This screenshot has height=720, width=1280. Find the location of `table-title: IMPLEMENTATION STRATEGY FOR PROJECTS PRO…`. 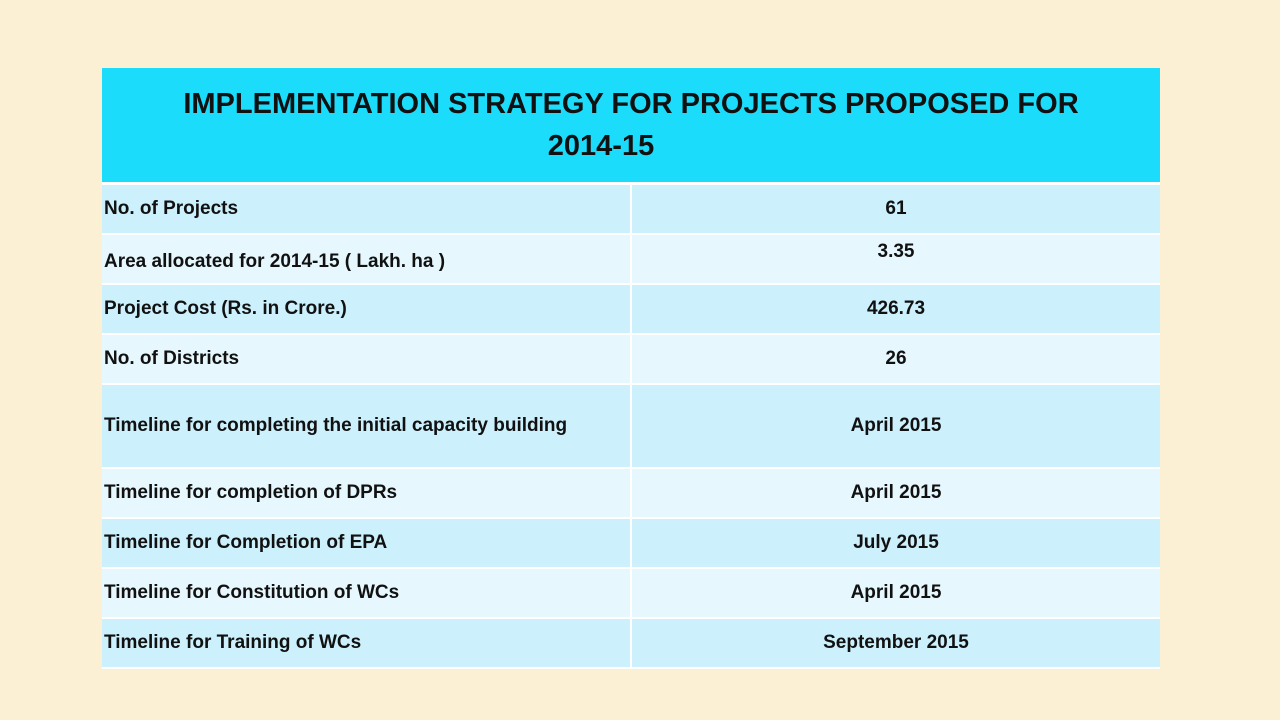

table-title: IMPLEMENTATION STRATEGY FOR PROJECTS PRO… is located at coordinates (631, 126).